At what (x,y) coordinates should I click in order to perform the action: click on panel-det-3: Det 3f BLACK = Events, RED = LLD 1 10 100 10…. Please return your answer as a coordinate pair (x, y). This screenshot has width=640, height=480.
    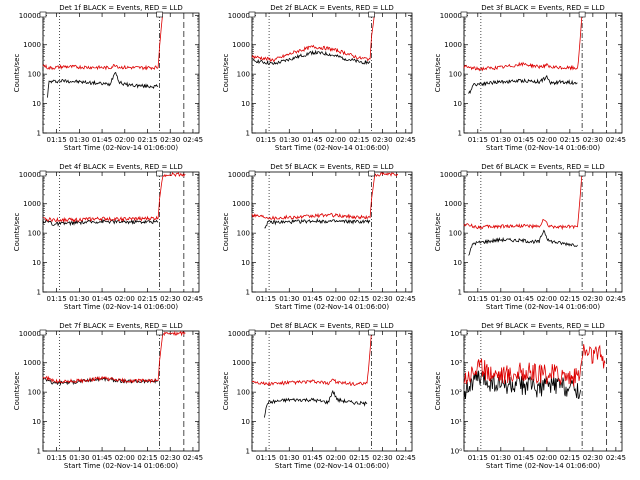
    Looking at the image, I should click on (530, 78).